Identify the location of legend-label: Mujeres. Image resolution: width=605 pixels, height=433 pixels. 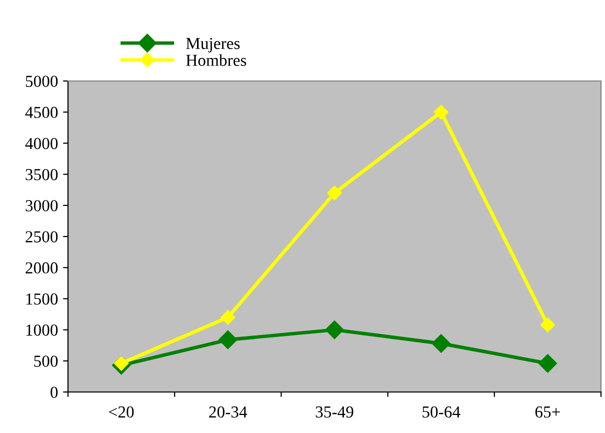
(213, 45).